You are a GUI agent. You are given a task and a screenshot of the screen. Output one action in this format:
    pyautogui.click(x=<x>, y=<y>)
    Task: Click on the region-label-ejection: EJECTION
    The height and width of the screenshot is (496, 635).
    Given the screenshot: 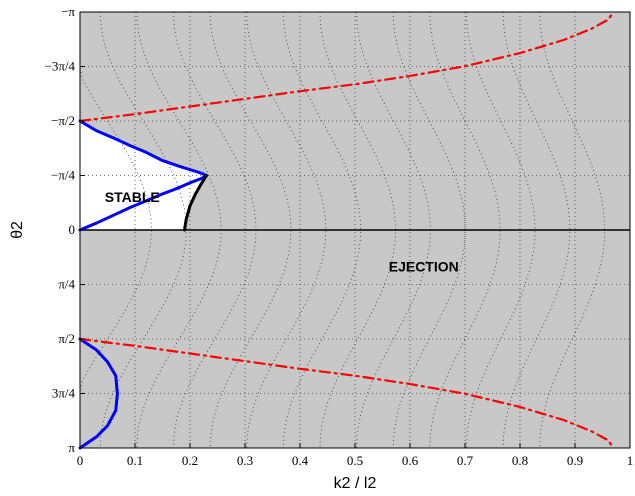 What is the action you would take?
    pyautogui.click(x=424, y=267)
    